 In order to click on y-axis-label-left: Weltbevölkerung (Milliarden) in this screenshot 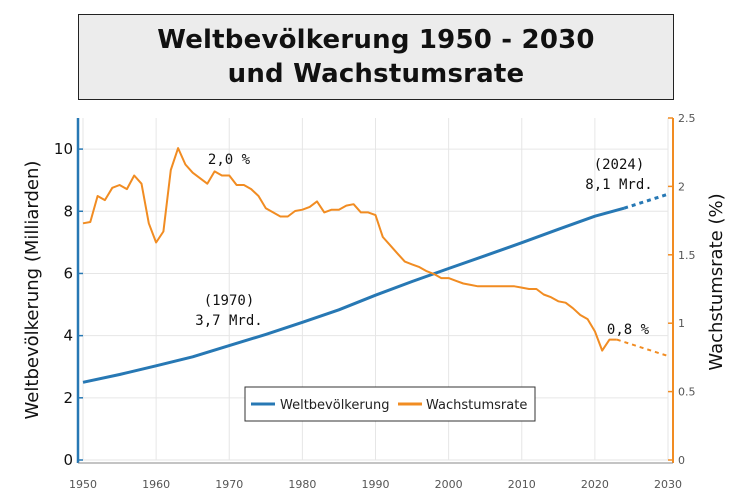, I will do `click(32, 290)`.